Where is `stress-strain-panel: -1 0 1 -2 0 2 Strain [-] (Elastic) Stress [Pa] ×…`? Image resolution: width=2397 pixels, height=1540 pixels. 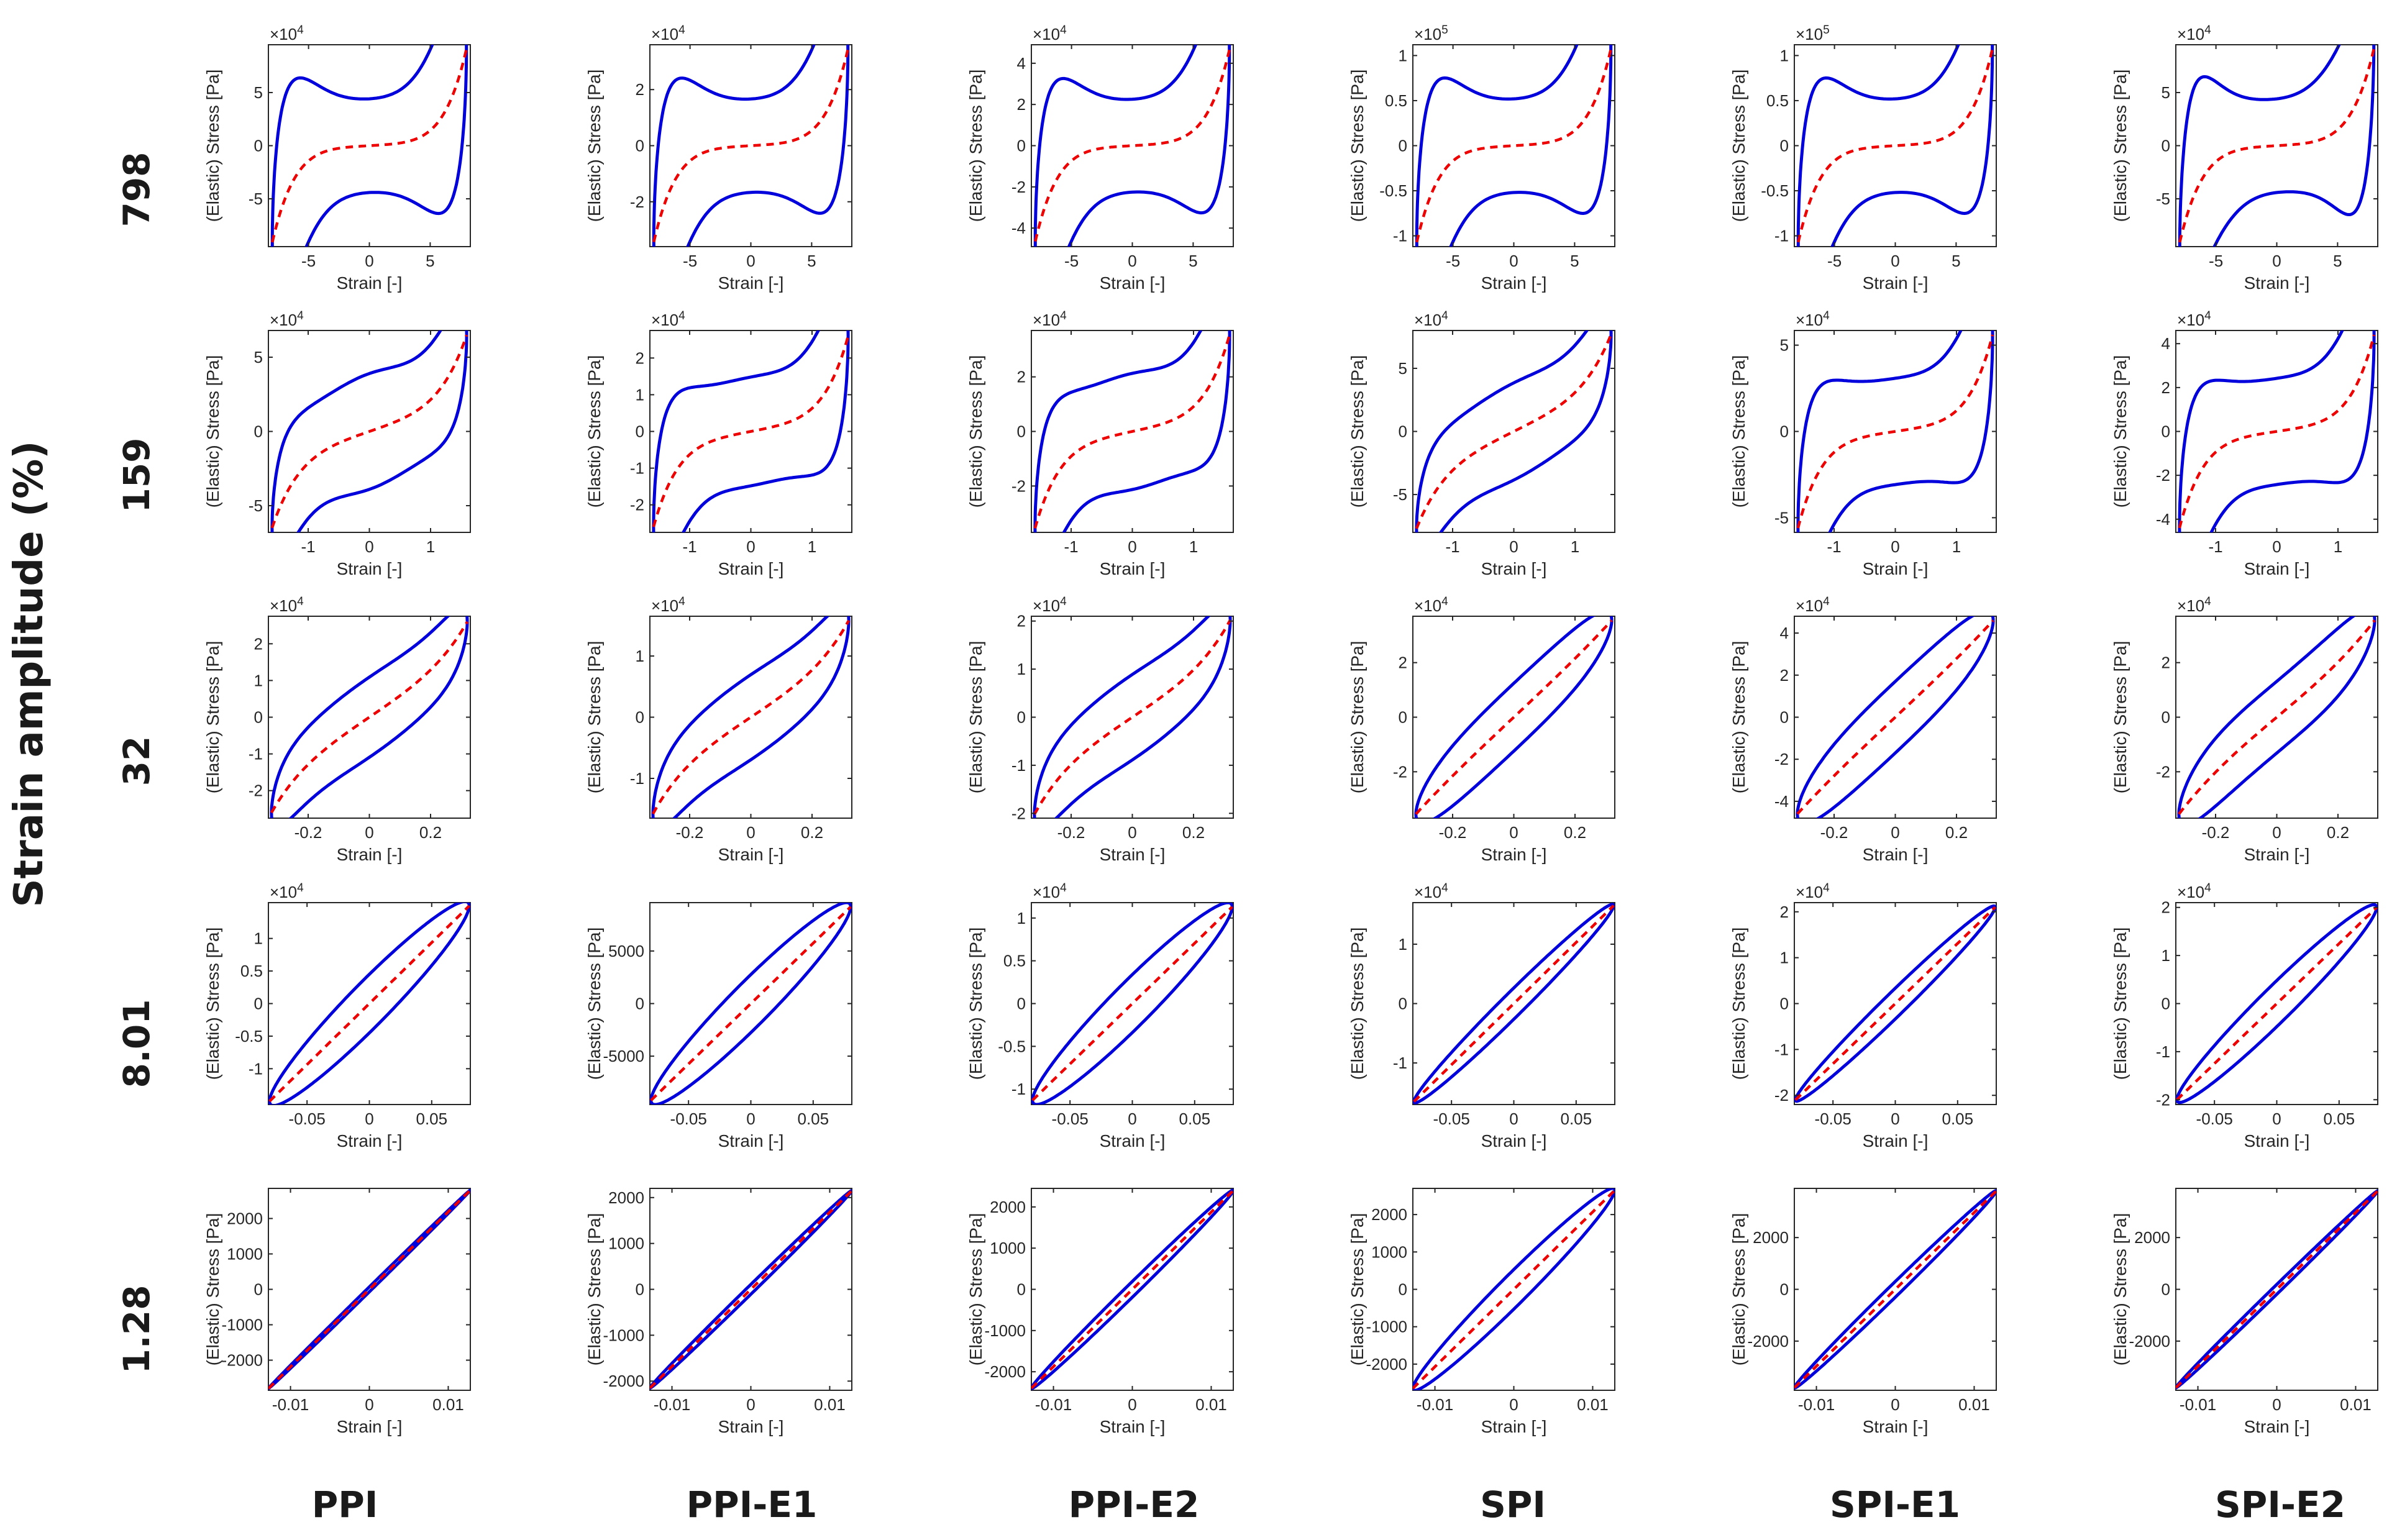
stress-strain-panel: -1 0 1 -2 0 2 Strain [-] (Elastic) Stress [Pa] ×… is located at coordinates (1100, 443).